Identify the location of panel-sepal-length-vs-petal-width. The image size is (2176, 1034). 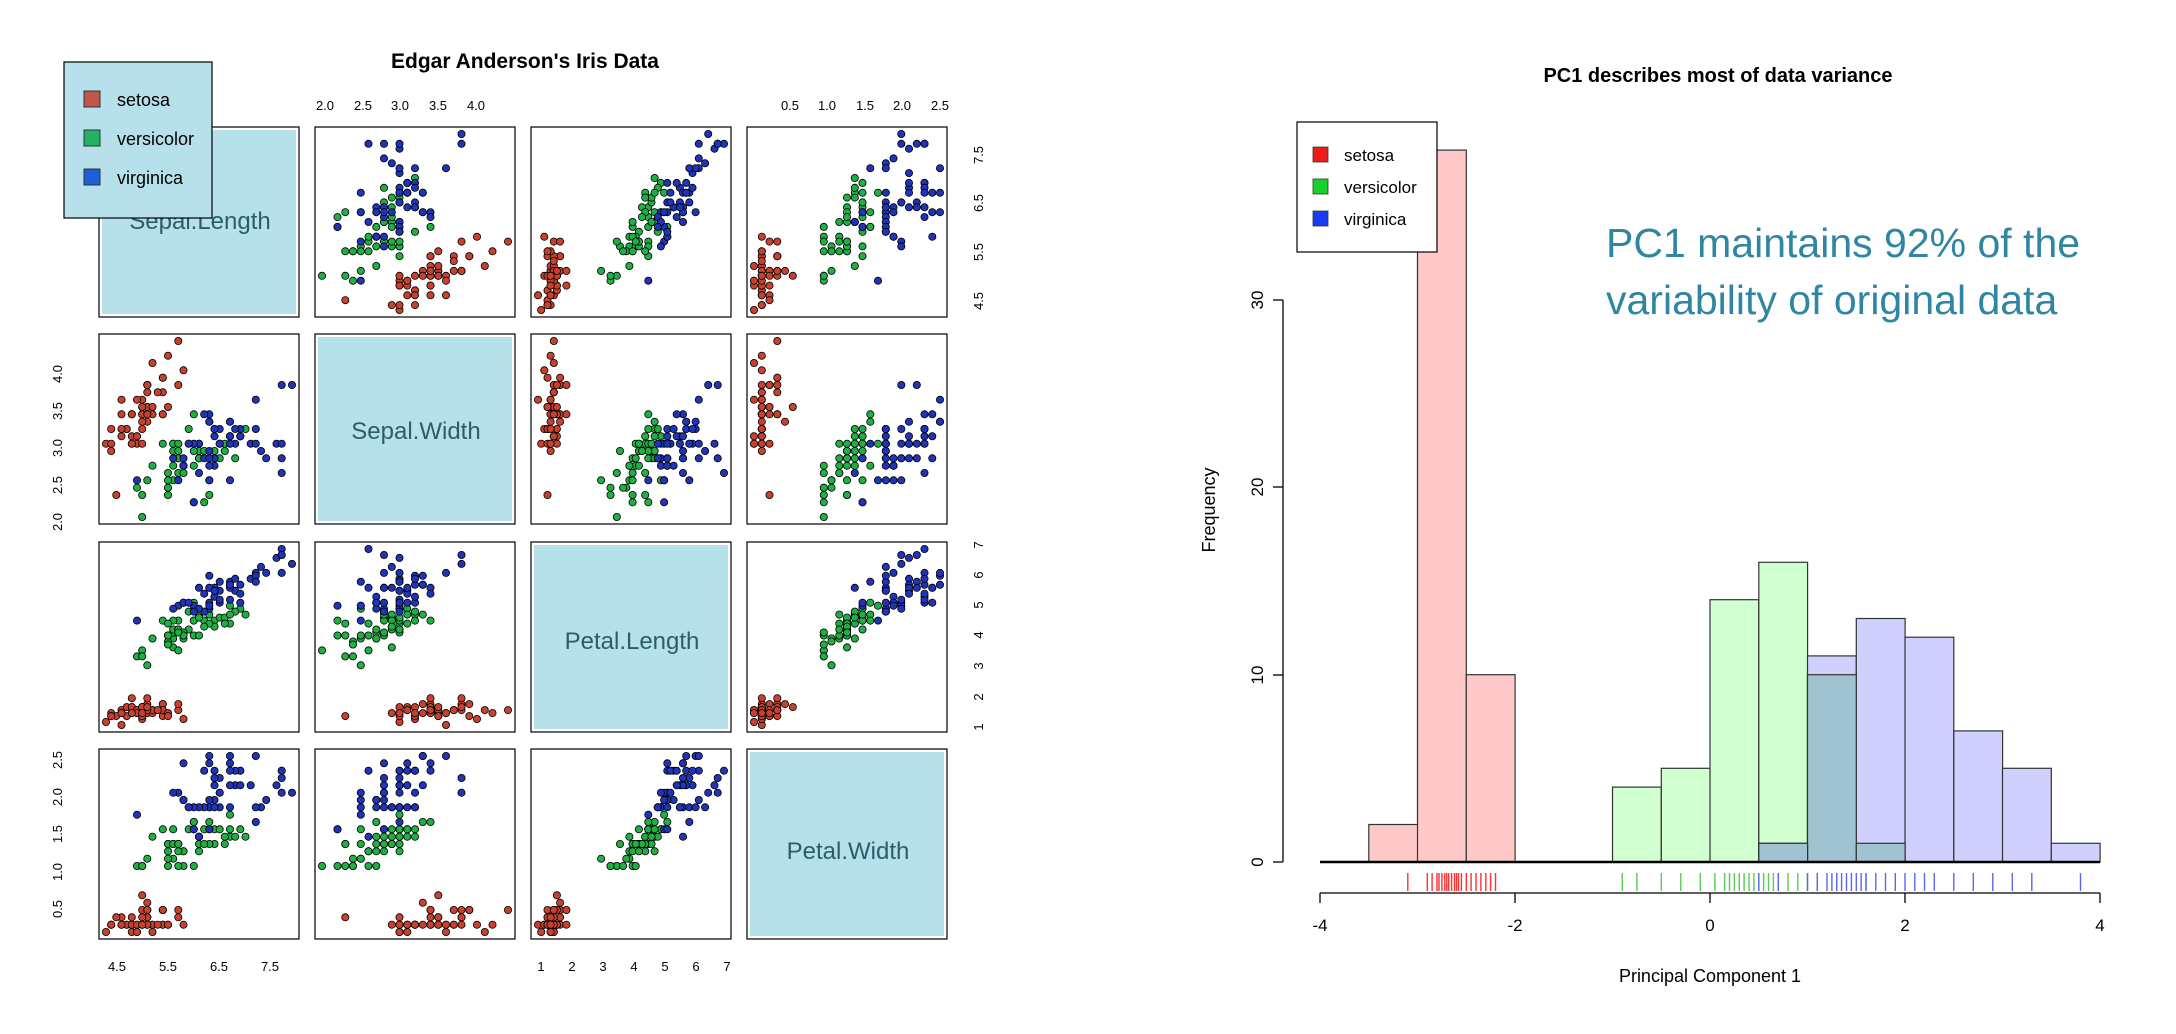
(847, 222).